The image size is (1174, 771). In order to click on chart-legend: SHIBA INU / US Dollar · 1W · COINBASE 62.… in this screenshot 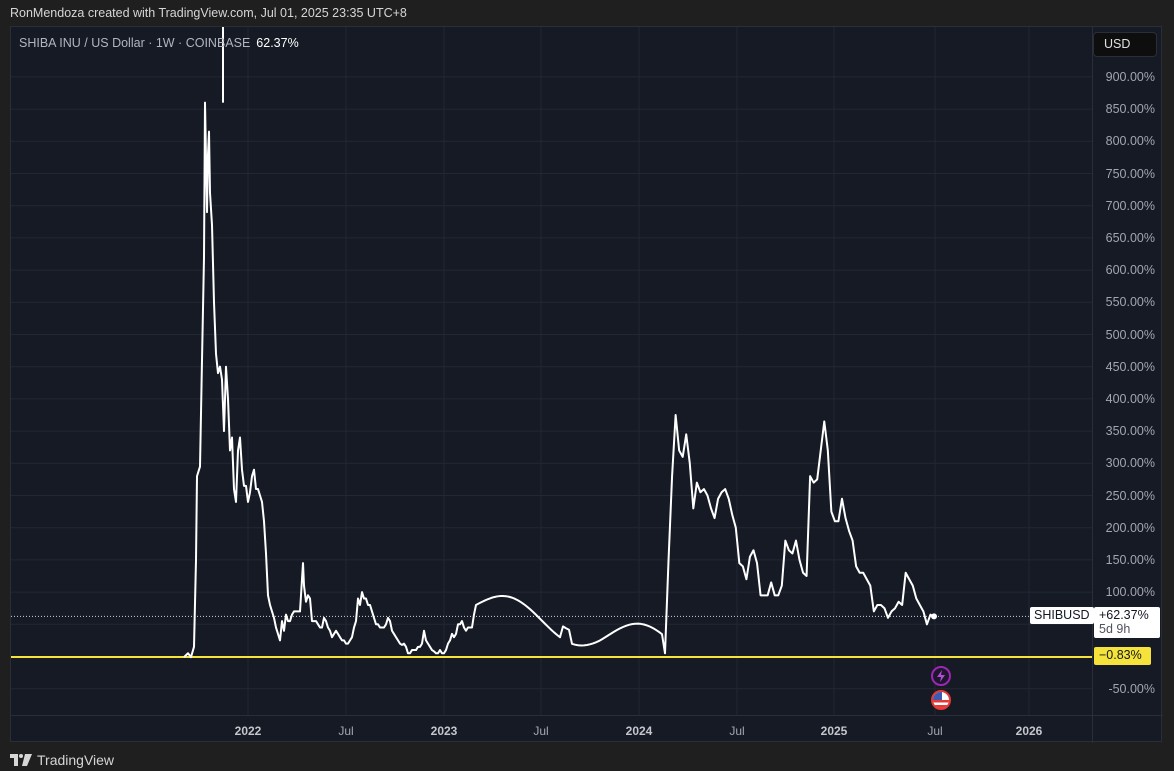, I will do `click(159, 43)`.